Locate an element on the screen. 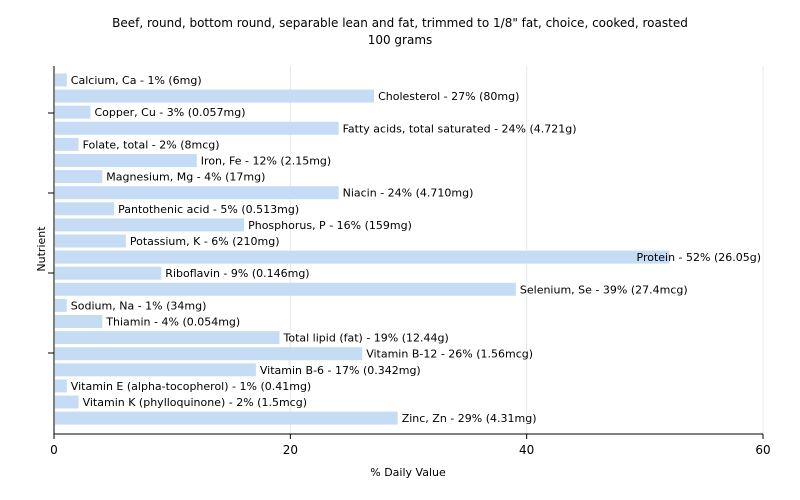 This screenshot has height=500, width=800. y-axis-title: Nutrient is located at coordinates (41, 249).